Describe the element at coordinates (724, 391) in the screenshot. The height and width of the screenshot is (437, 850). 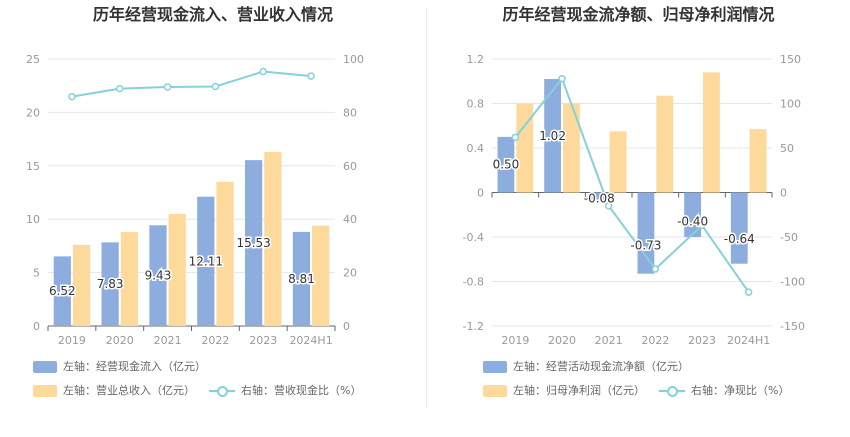
I see `legend-item-net-cash-ratio: 右轴：净现比（%）` at that location.